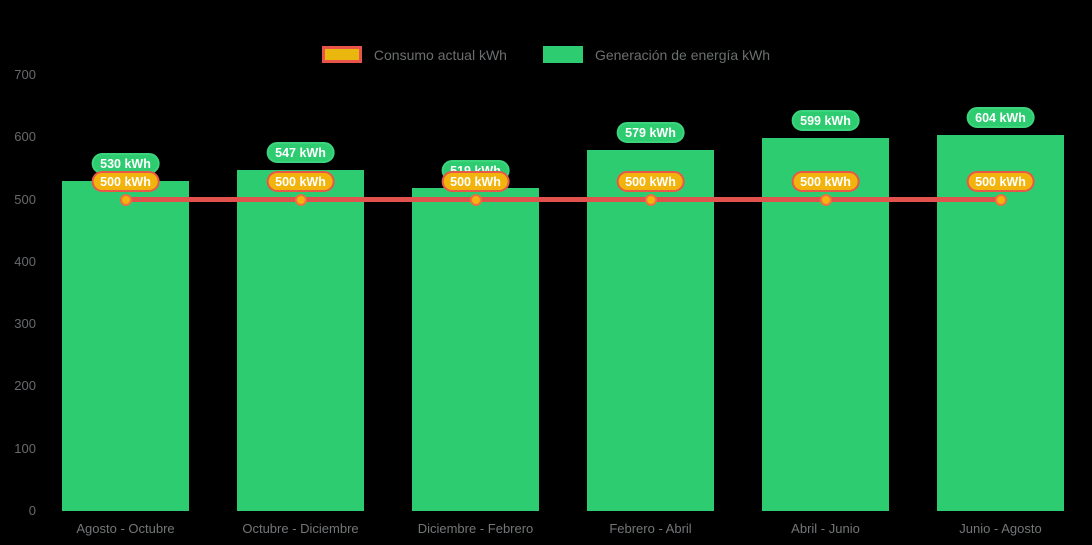  What do you see at coordinates (25, 199) in the screenshot?
I see `y-tick-label: 500` at bounding box center [25, 199].